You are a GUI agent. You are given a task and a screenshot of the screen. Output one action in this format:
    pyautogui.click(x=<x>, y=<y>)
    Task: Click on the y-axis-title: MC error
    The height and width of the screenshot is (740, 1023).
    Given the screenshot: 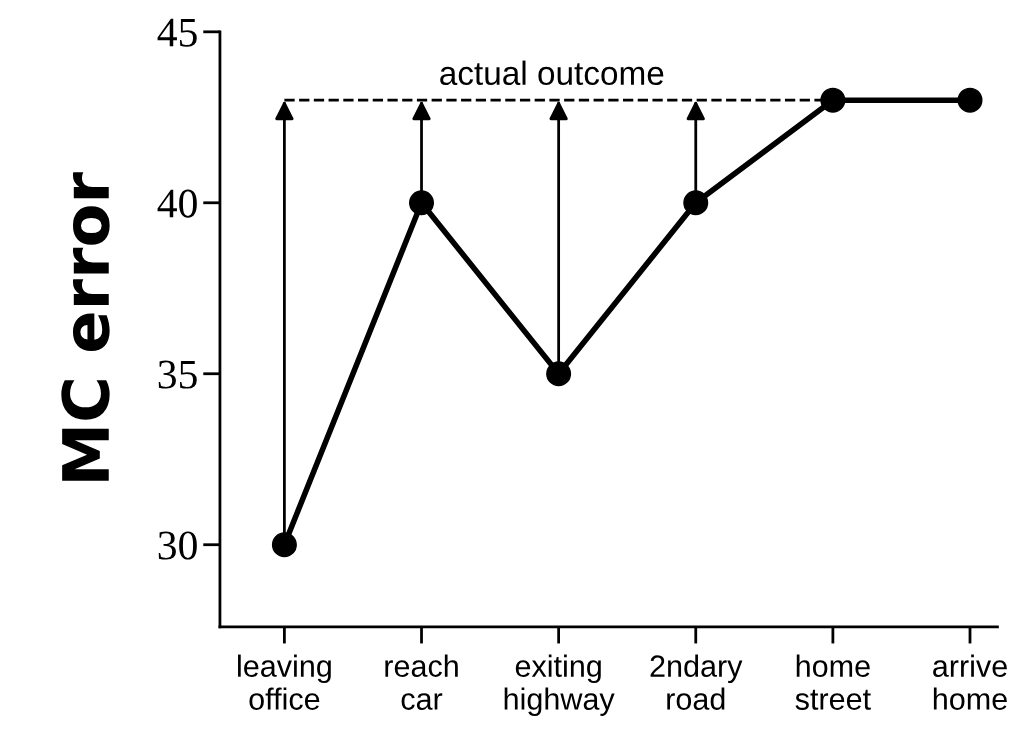 What is the action you would take?
    pyautogui.click(x=85, y=326)
    